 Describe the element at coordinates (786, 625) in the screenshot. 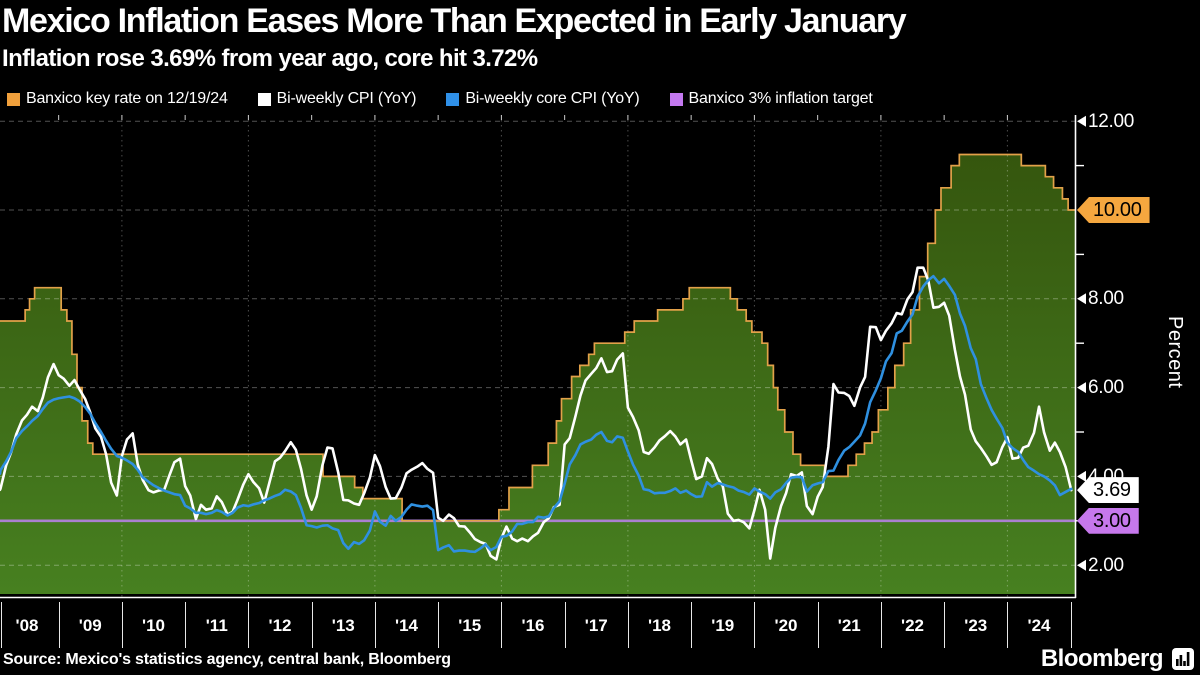

I see `x-tick-label: '20` at that location.